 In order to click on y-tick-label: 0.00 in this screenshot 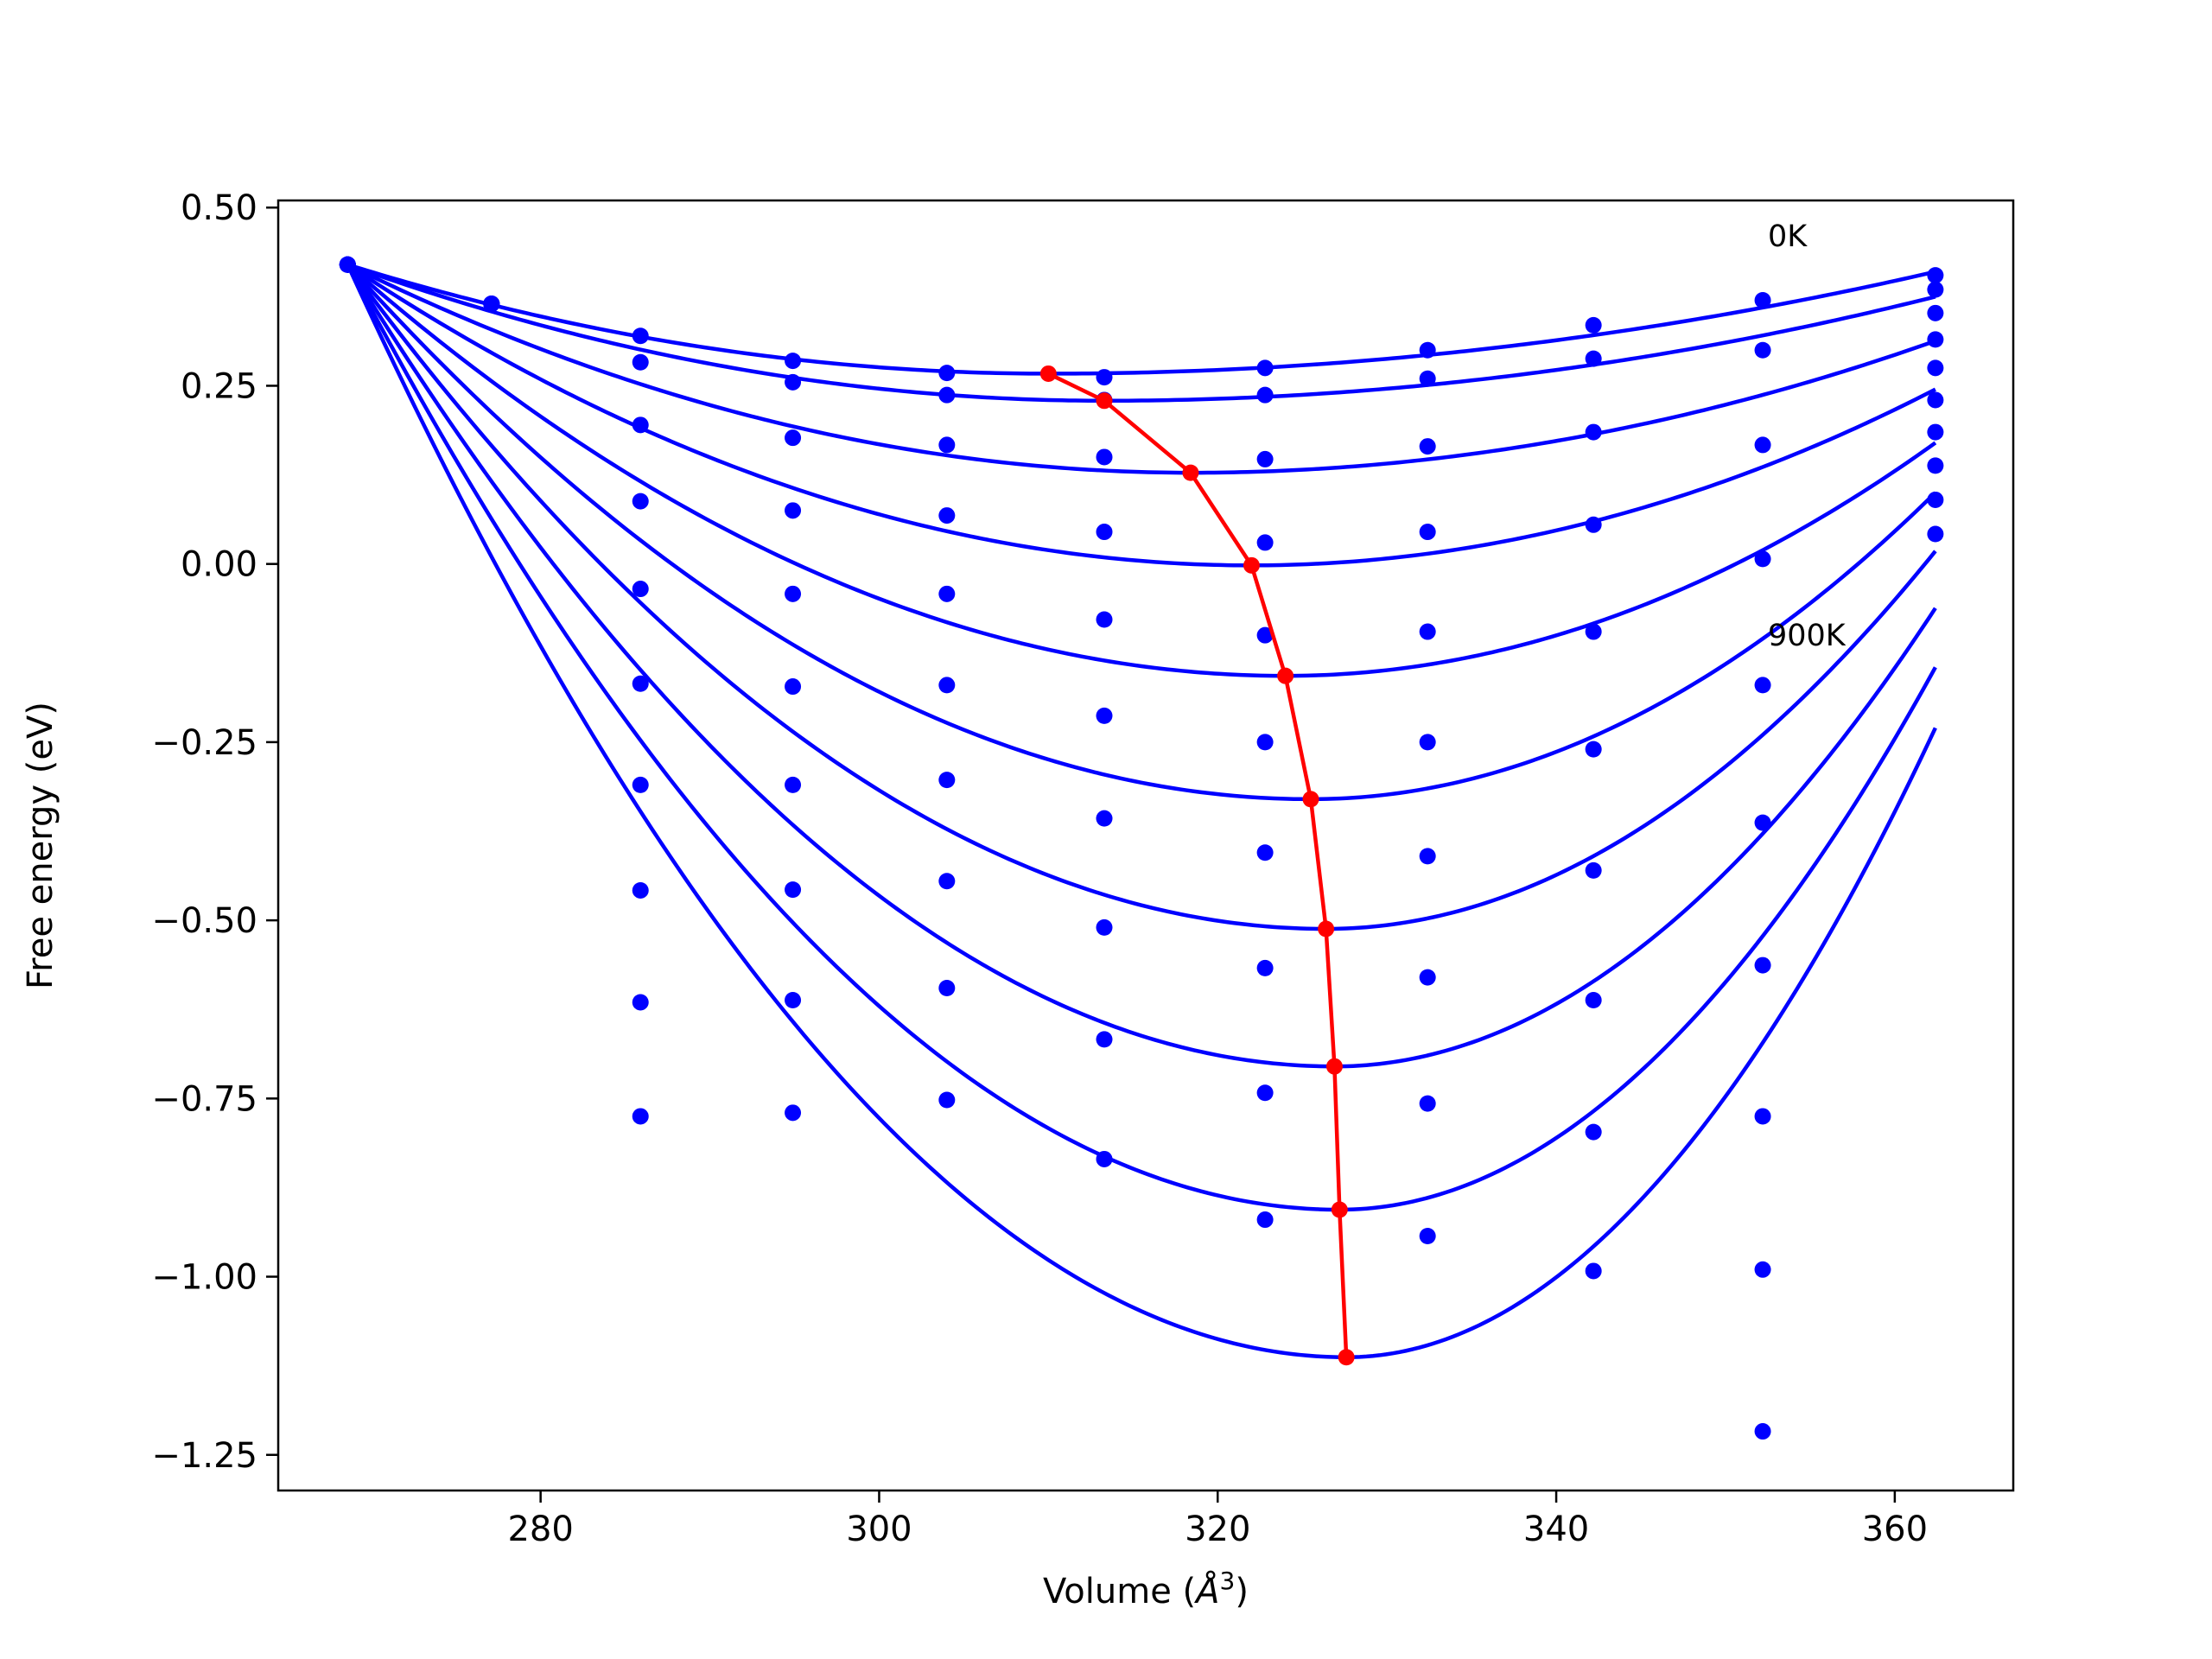, I will do `click(219, 565)`.